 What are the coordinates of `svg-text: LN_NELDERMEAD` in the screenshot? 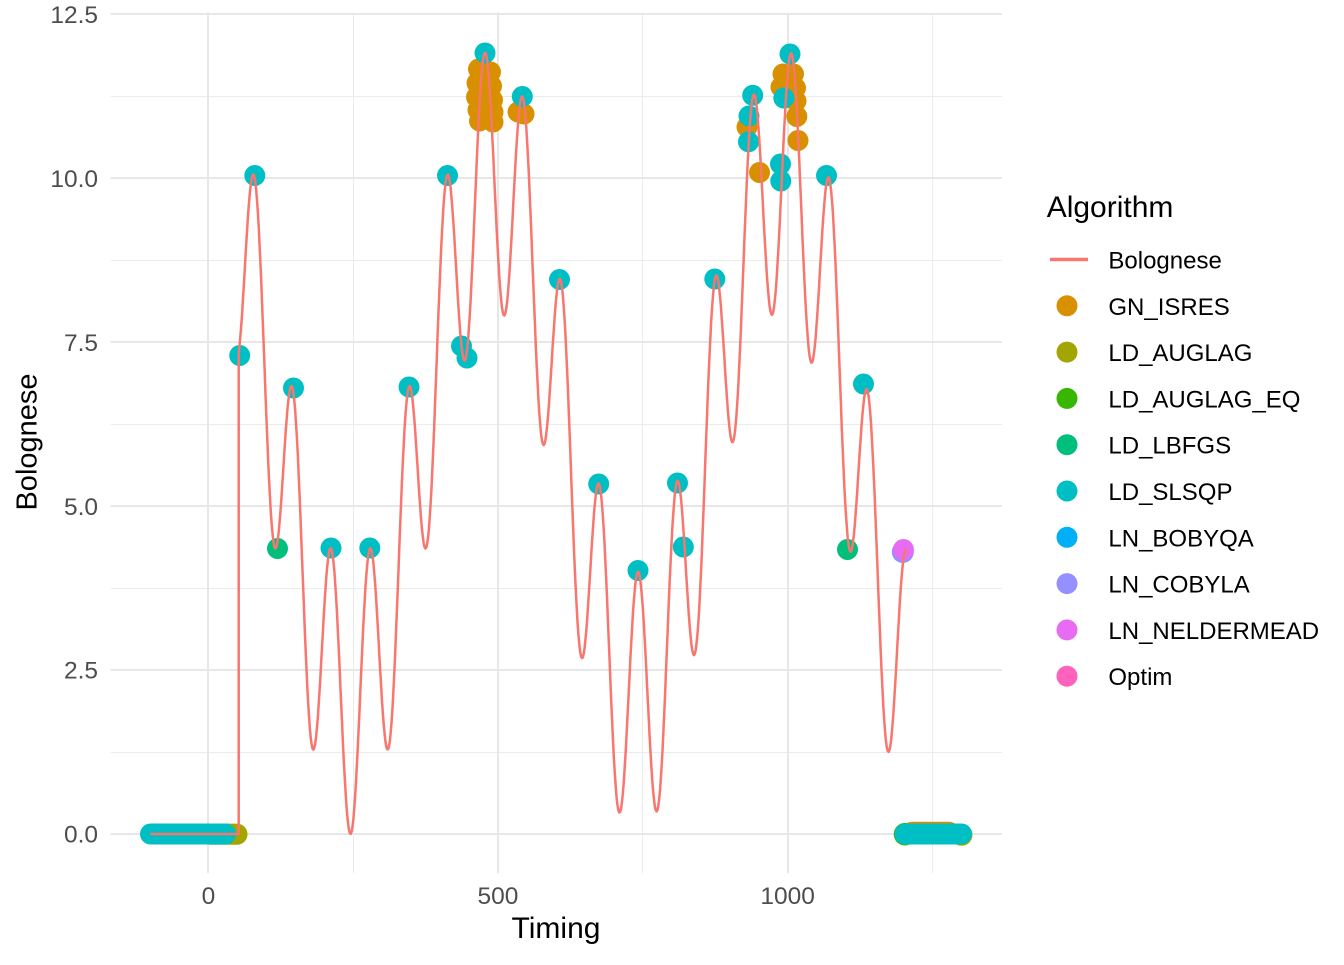 It's located at (1213, 631).